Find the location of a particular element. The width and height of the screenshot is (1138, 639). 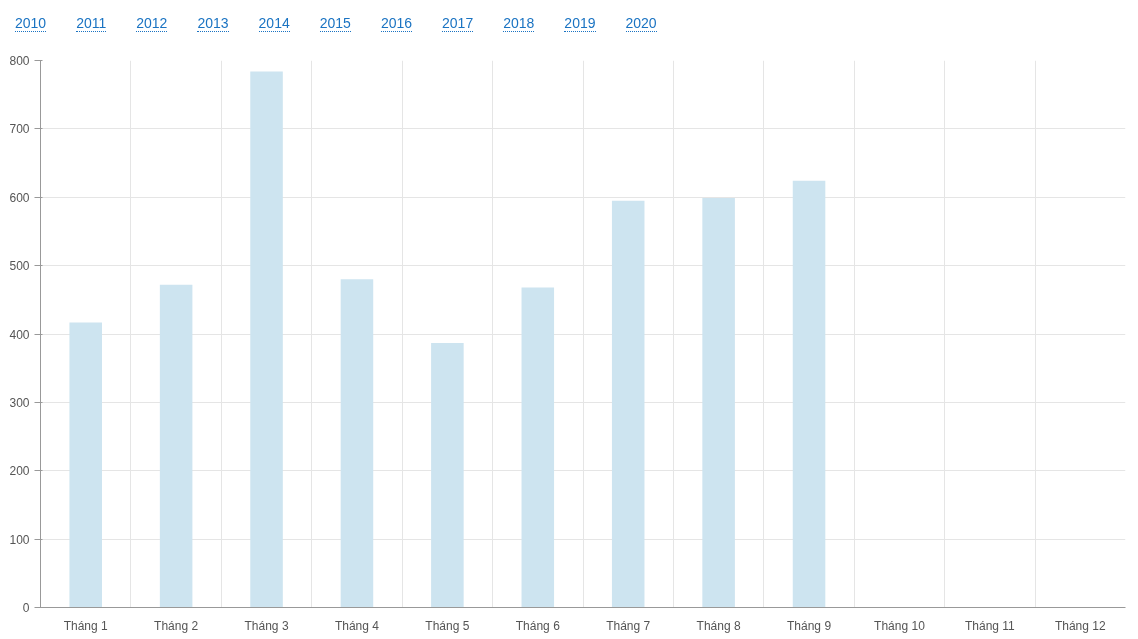

text: 2018 is located at coordinates (519, 23).